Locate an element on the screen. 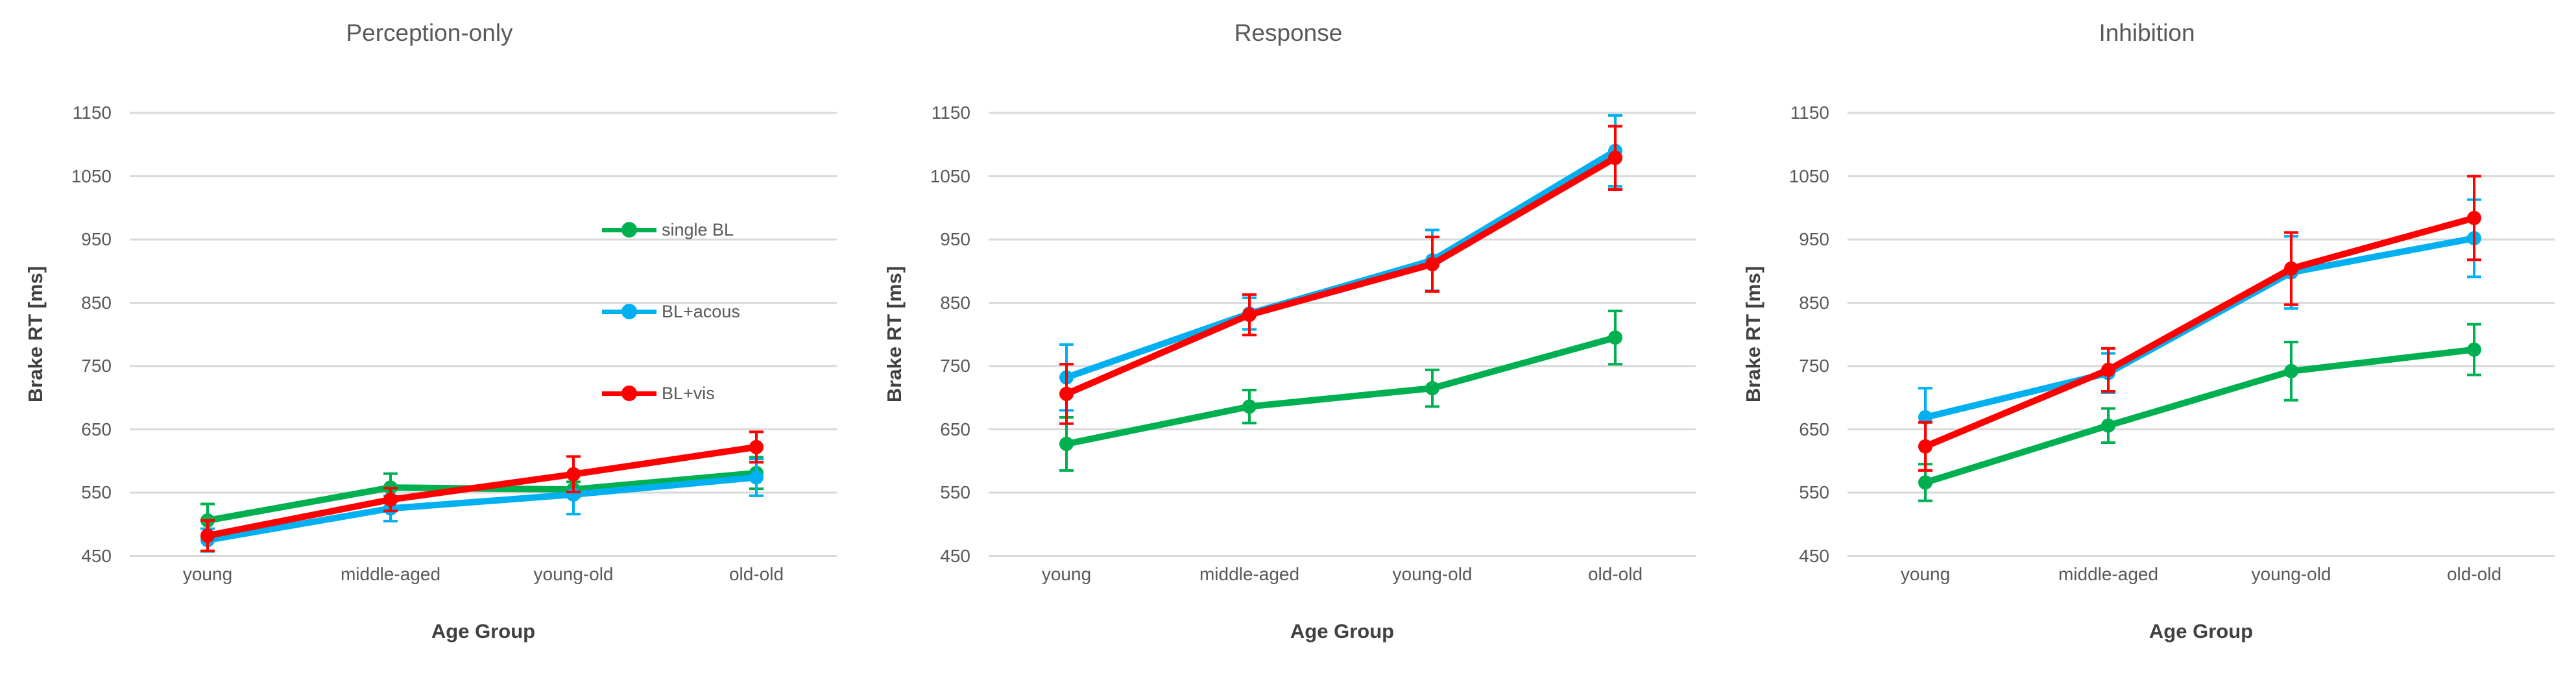  legend: single BL BL+acous BL+vis is located at coordinates (671, 342).